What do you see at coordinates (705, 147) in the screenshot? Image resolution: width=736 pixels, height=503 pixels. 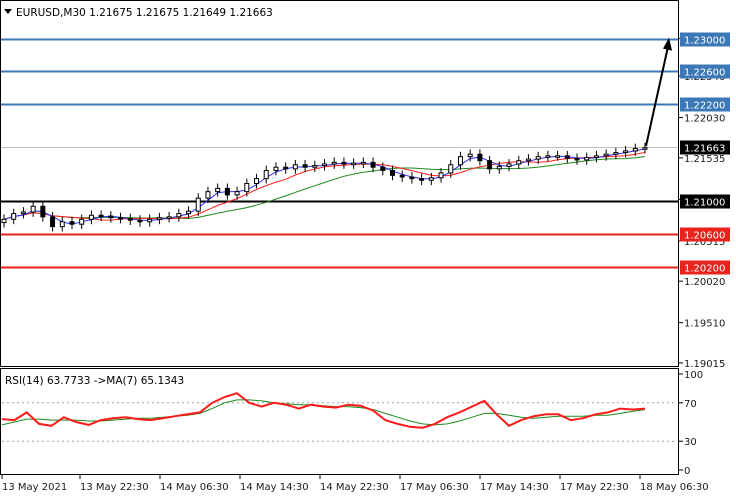 I see `current-price-tag` at bounding box center [705, 147].